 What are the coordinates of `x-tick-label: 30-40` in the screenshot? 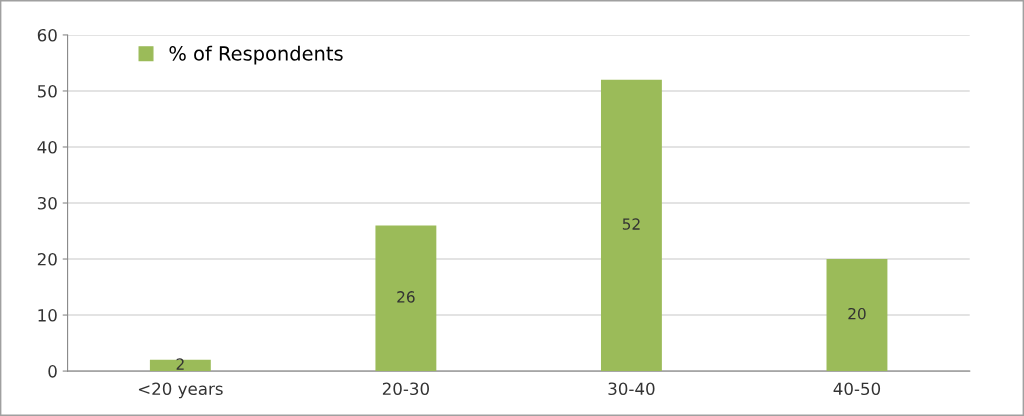 It's located at (631, 389).